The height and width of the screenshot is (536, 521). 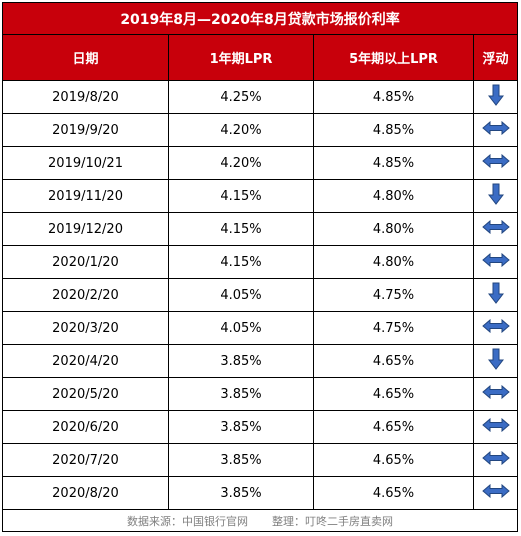 I want to click on header-lpr-1y: 1年期LPR, so click(x=241, y=57).